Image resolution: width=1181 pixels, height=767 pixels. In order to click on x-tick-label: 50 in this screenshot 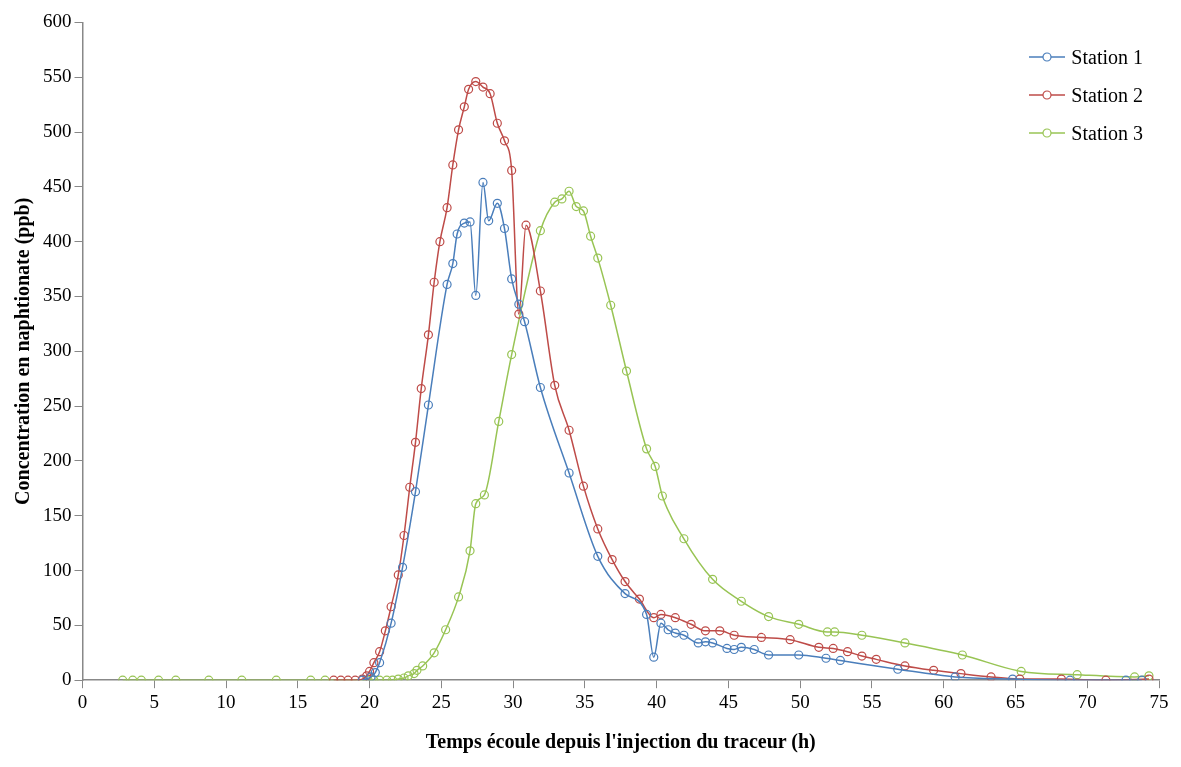, I will do `click(800, 701)`.